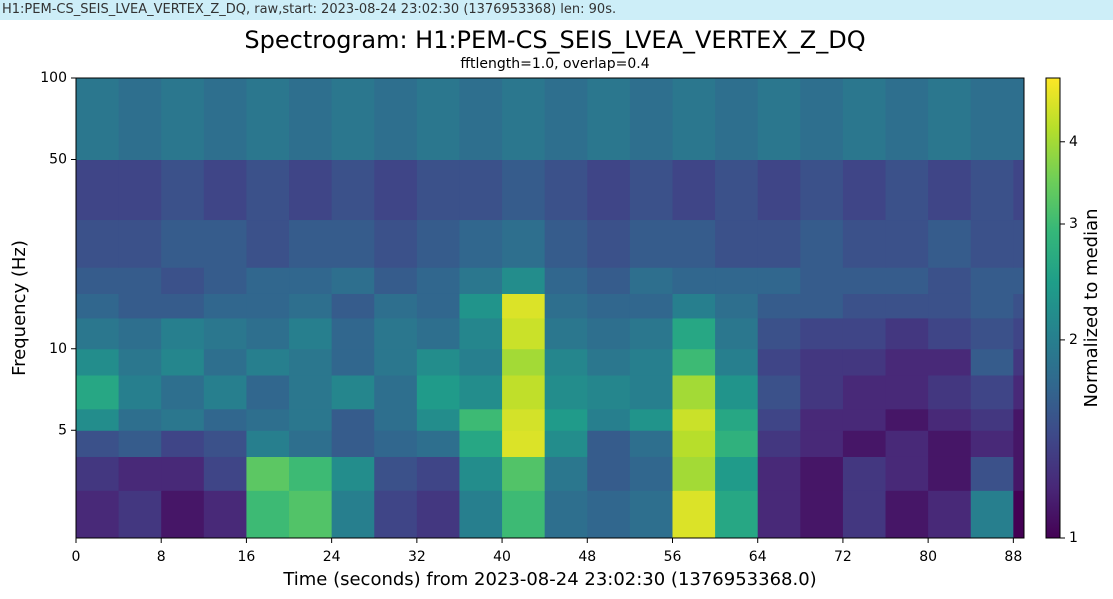 Image resolution: width=1113 pixels, height=599 pixels. Describe the element at coordinates (843, 557) in the screenshot. I see `x-tick-label: 72` at that location.